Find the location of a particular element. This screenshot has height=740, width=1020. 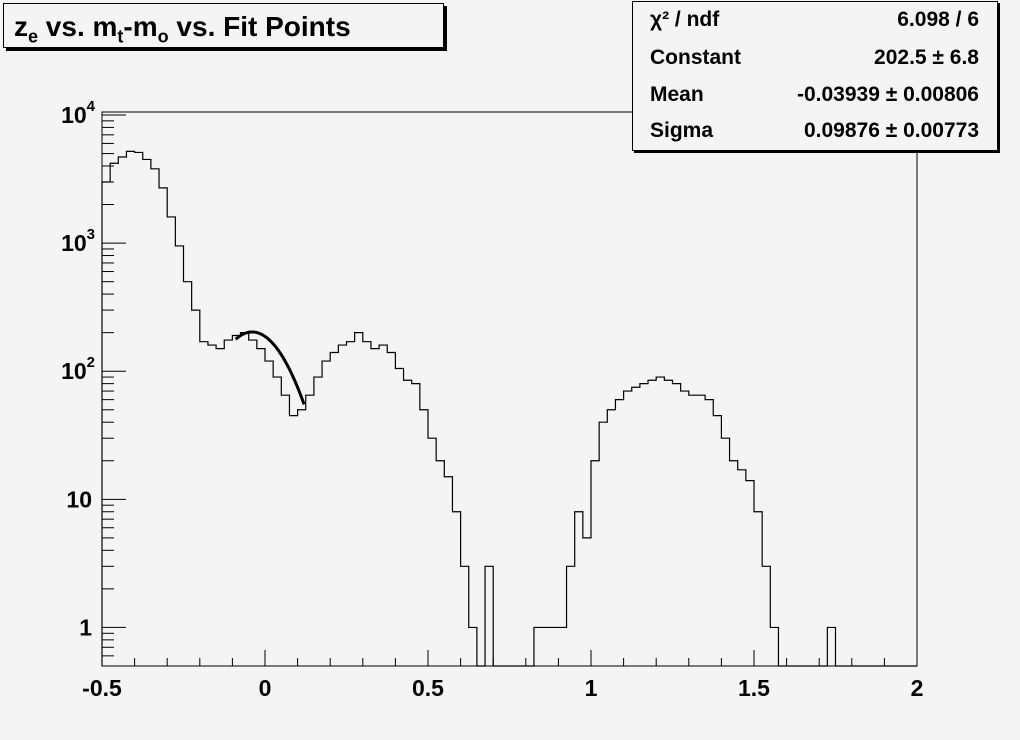

y-tick-label: 10⁴ is located at coordinates (78, 113).